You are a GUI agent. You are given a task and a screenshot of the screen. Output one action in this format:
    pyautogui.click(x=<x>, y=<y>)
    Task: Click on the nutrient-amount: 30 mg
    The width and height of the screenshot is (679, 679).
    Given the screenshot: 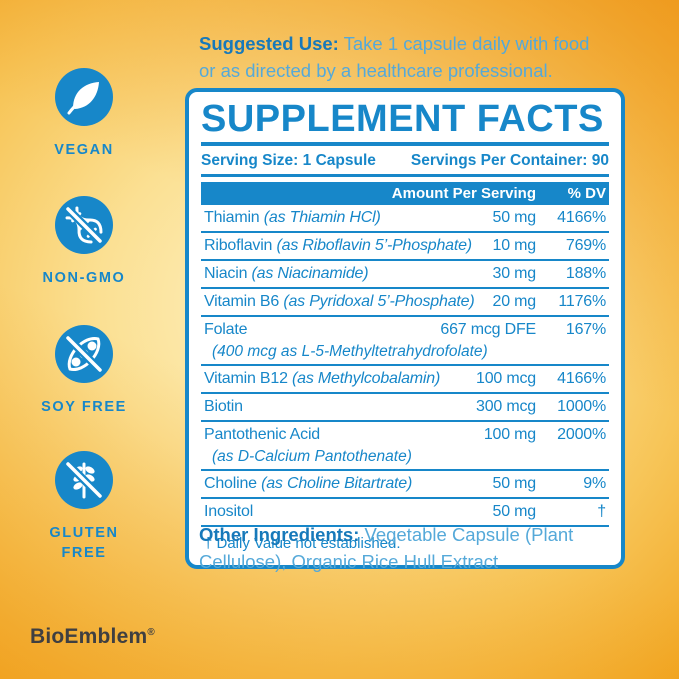 What is the action you would take?
    pyautogui.click(x=514, y=273)
    